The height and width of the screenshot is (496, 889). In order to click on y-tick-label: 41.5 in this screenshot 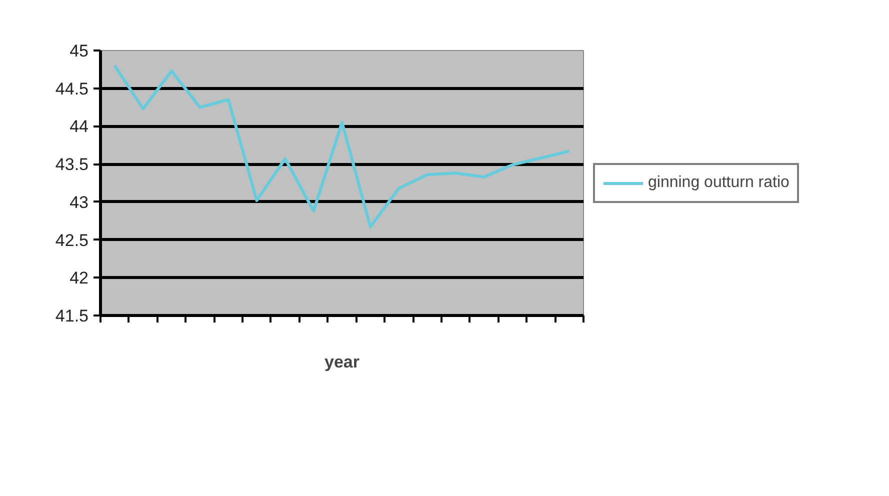, I will do `click(72, 316)`.